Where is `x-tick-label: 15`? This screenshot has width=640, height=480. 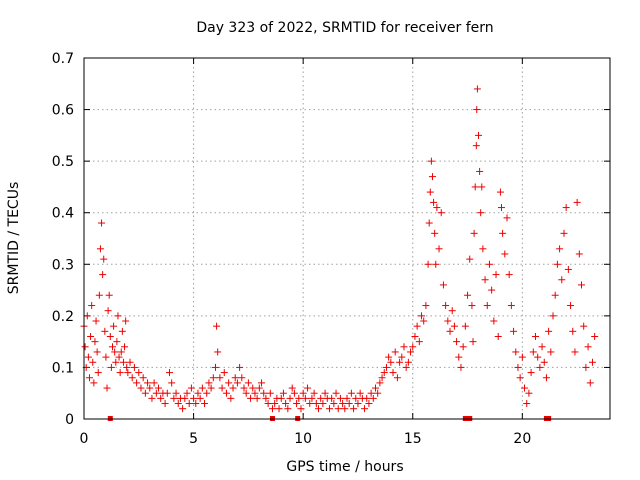
x-tick-label: 15 is located at coordinates (413, 439).